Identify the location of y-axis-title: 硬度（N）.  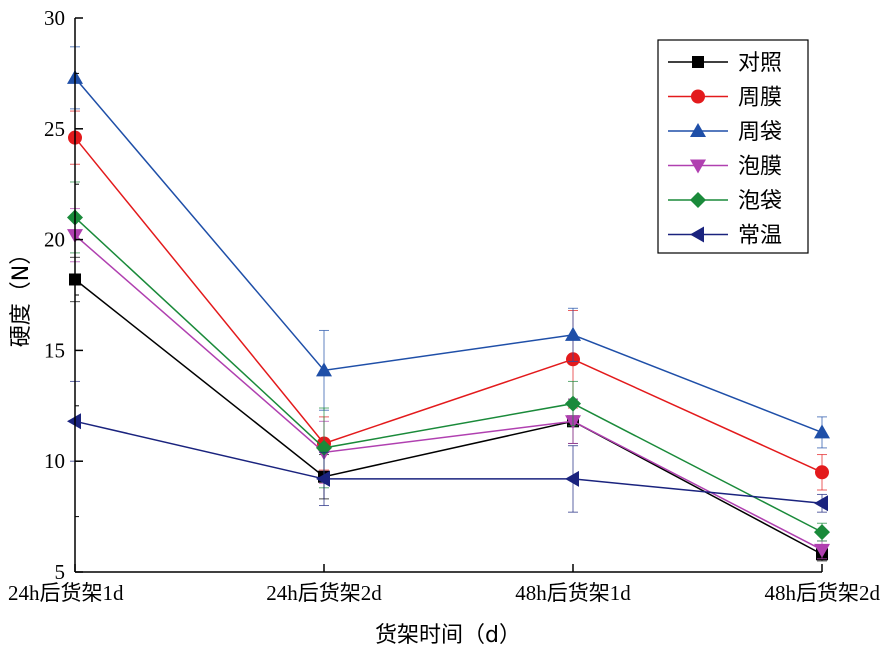
(21, 295).